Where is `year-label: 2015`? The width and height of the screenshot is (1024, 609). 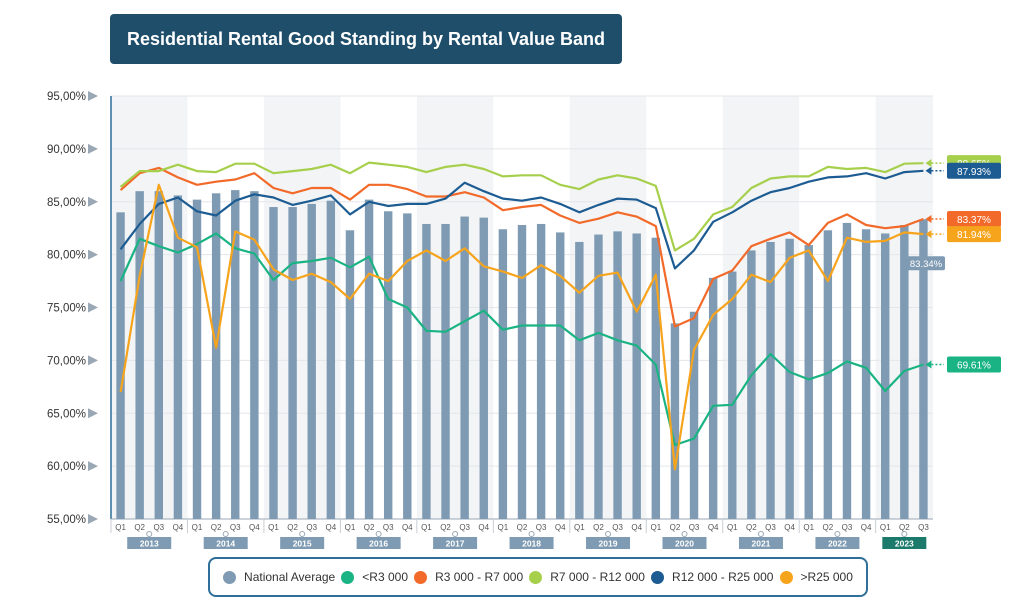
year-label: 2015 is located at coordinates (302, 544).